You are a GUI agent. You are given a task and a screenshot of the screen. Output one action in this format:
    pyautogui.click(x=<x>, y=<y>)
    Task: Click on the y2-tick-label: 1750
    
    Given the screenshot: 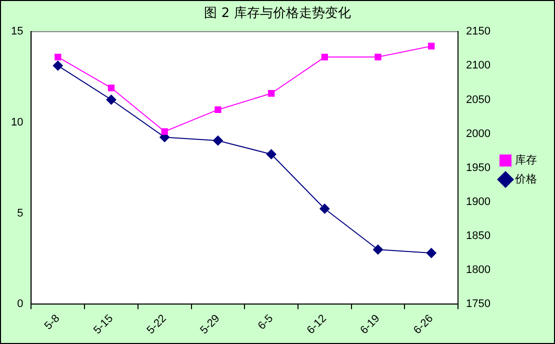 What is the action you would take?
    pyautogui.click(x=478, y=304)
    